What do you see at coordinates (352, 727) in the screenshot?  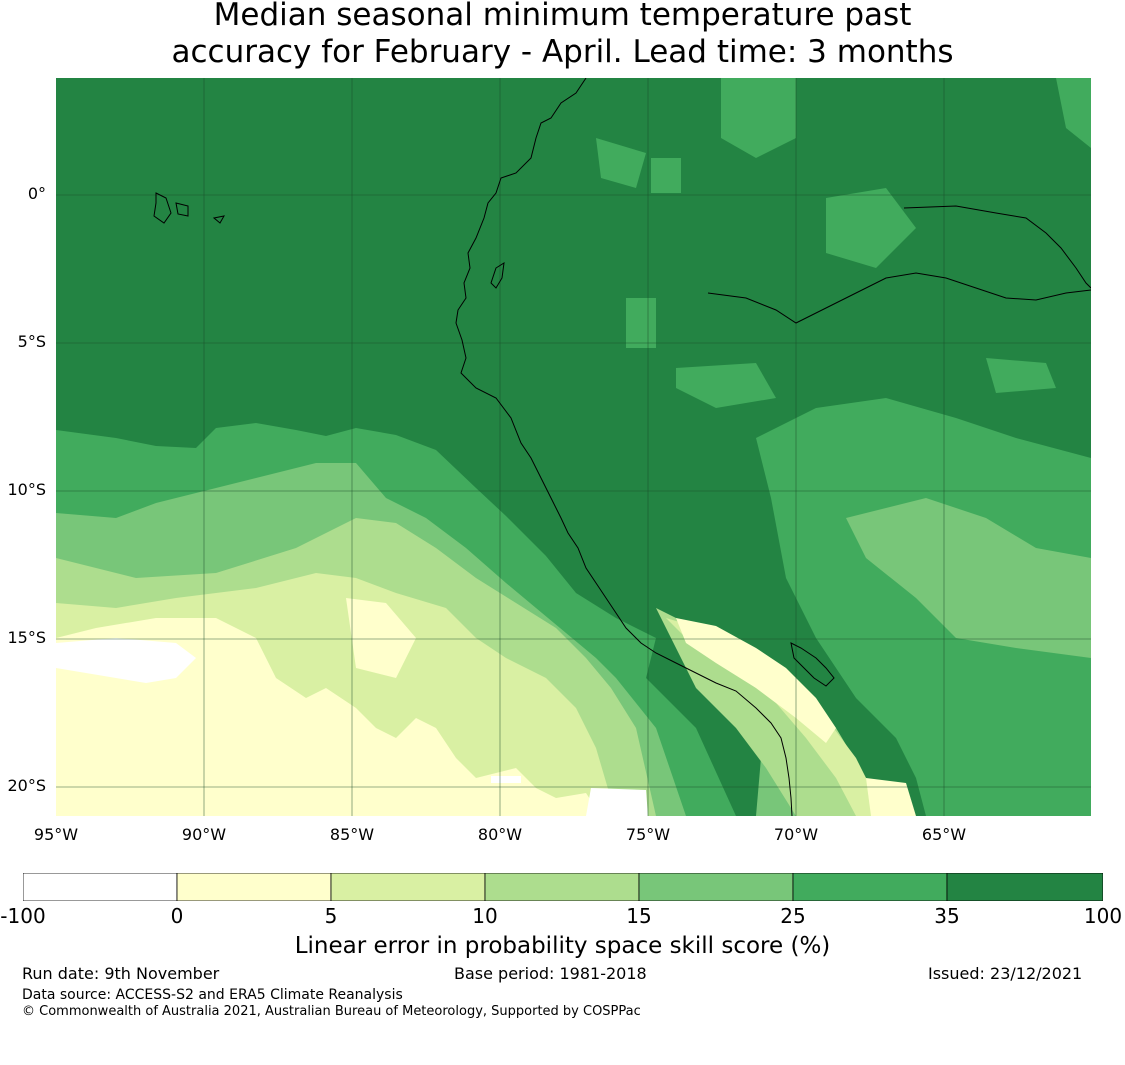 I see `skill-zone-below-0-patches` at bounding box center [352, 727].